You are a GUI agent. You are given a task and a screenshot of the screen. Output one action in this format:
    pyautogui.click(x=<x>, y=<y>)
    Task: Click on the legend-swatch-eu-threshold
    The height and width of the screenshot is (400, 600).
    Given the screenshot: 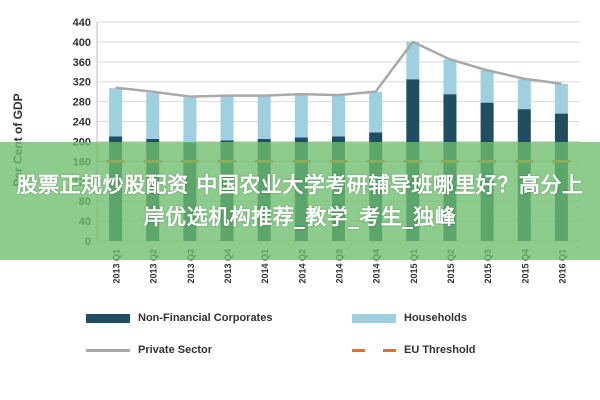 What is the action you would take?
    pyautogui.click(x=374, y=350)
    